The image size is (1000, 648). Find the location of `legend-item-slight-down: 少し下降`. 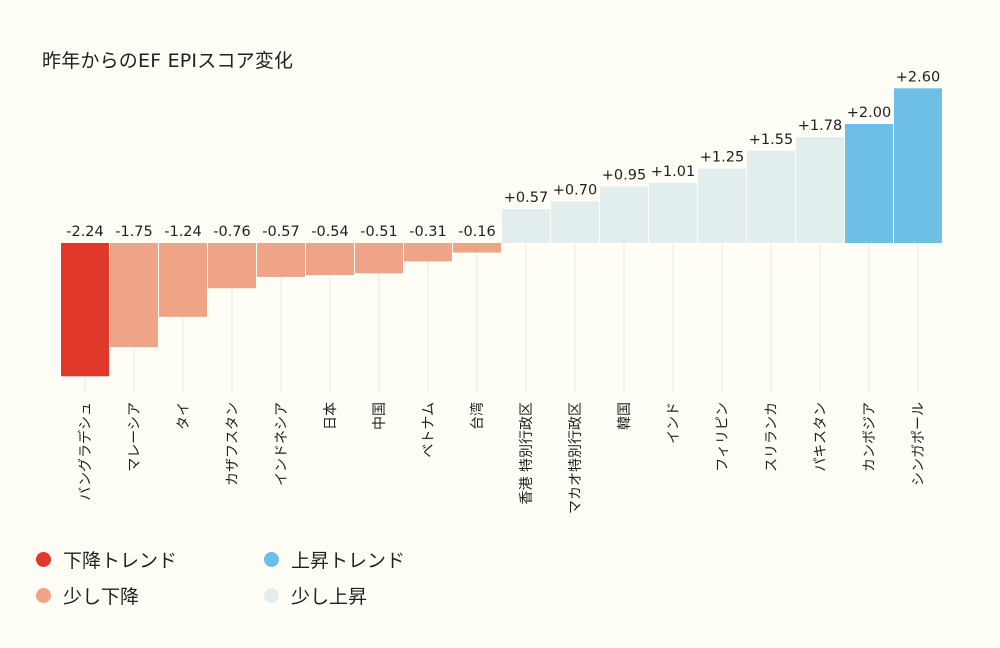

legend-item-slight-down: 少し下降 is located at coordinates (87, 595).